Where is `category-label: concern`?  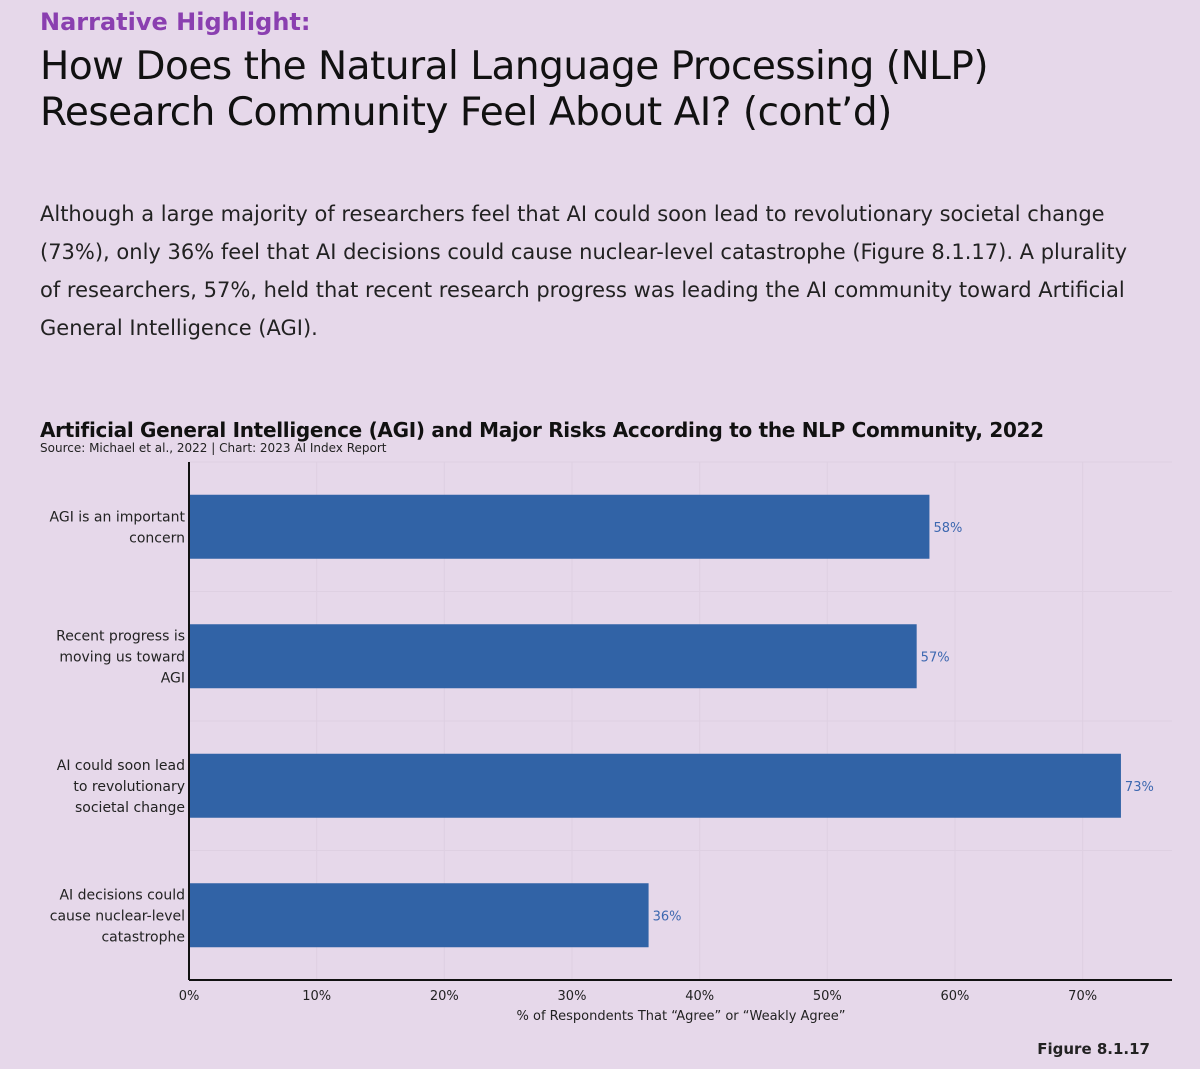
category-label: concern is located at coordinates (157, 538).